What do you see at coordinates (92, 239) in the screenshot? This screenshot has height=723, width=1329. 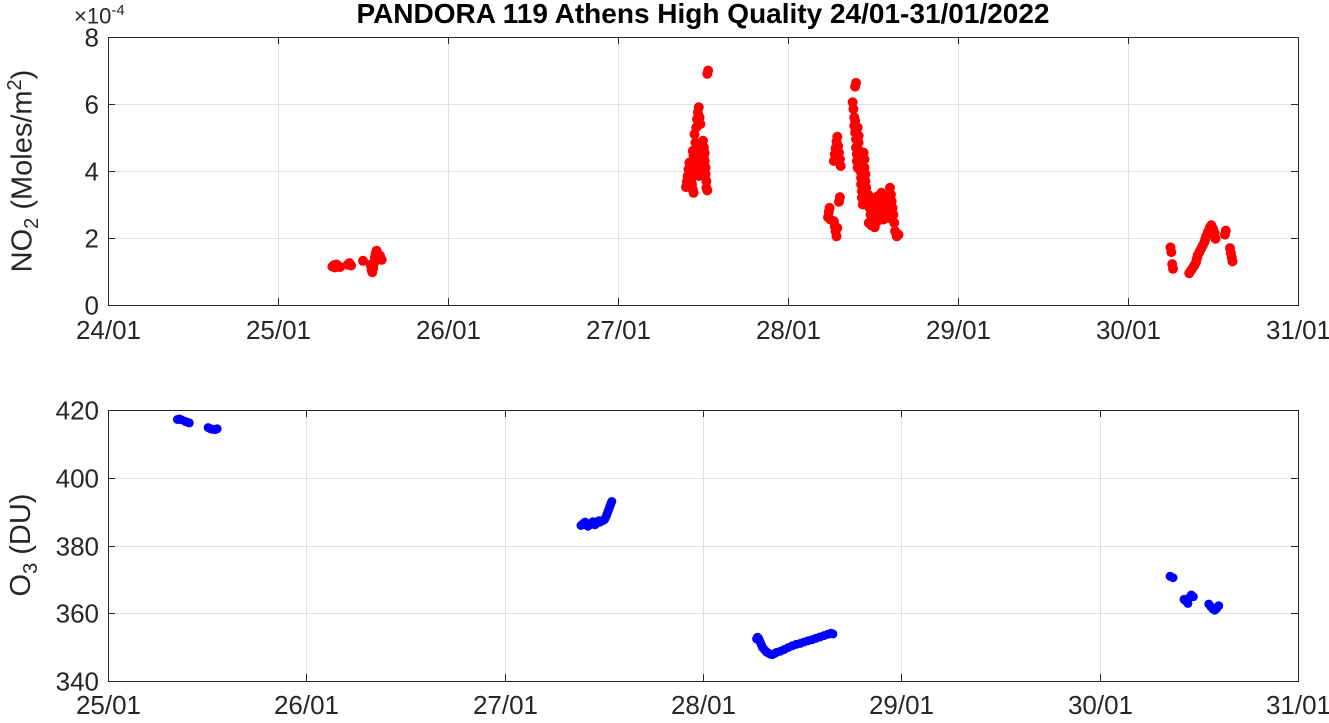 I see `y-tick-label: 2` at bounding box center [92, 239].